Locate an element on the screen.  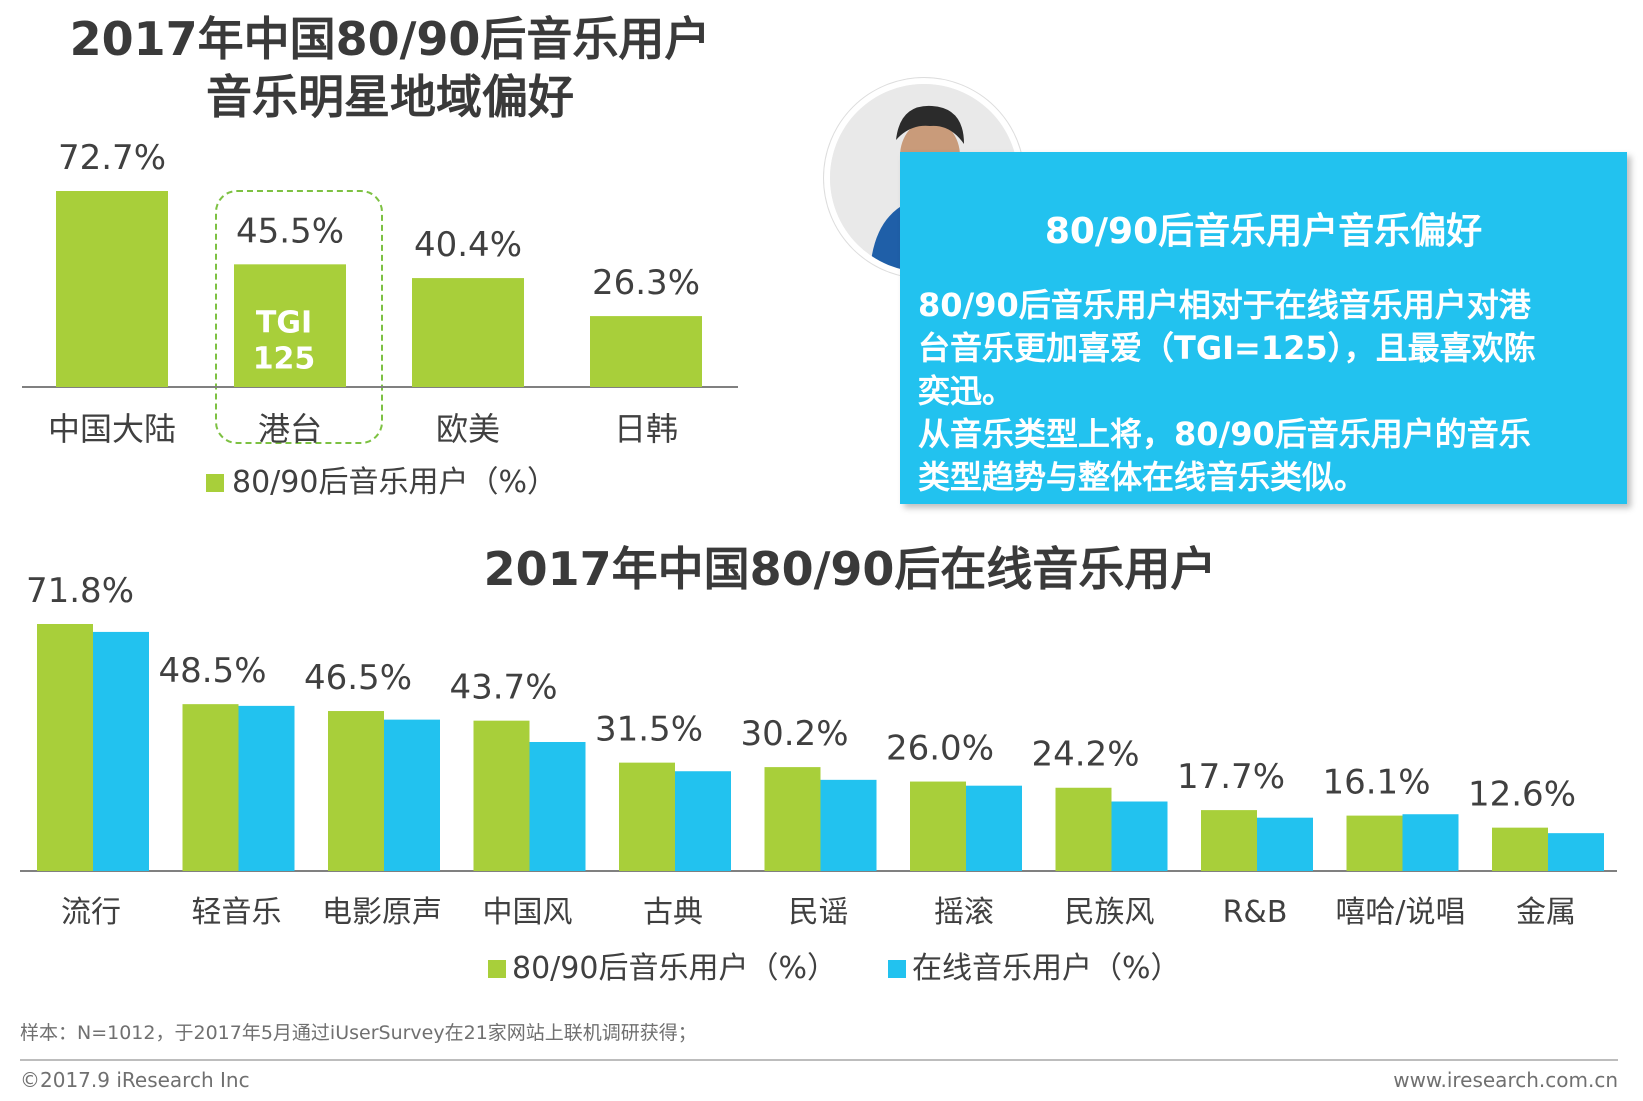
legend-label: 在线音乐用户（%） is located at coordinates (1046, 968).